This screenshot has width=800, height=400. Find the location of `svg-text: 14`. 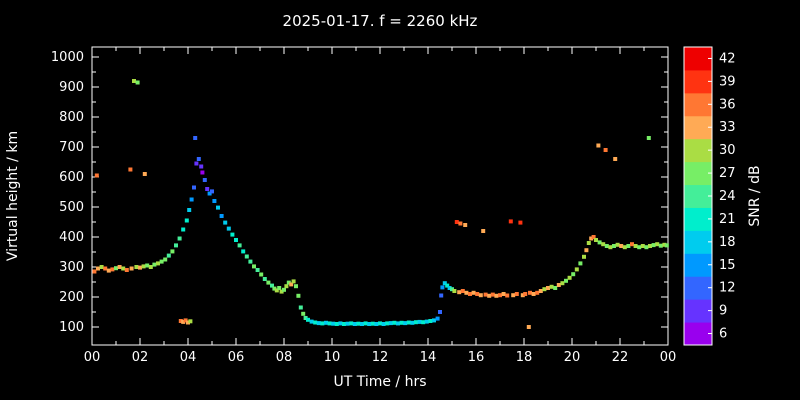

svg-text: 14 is located at coordinates (428, 357).